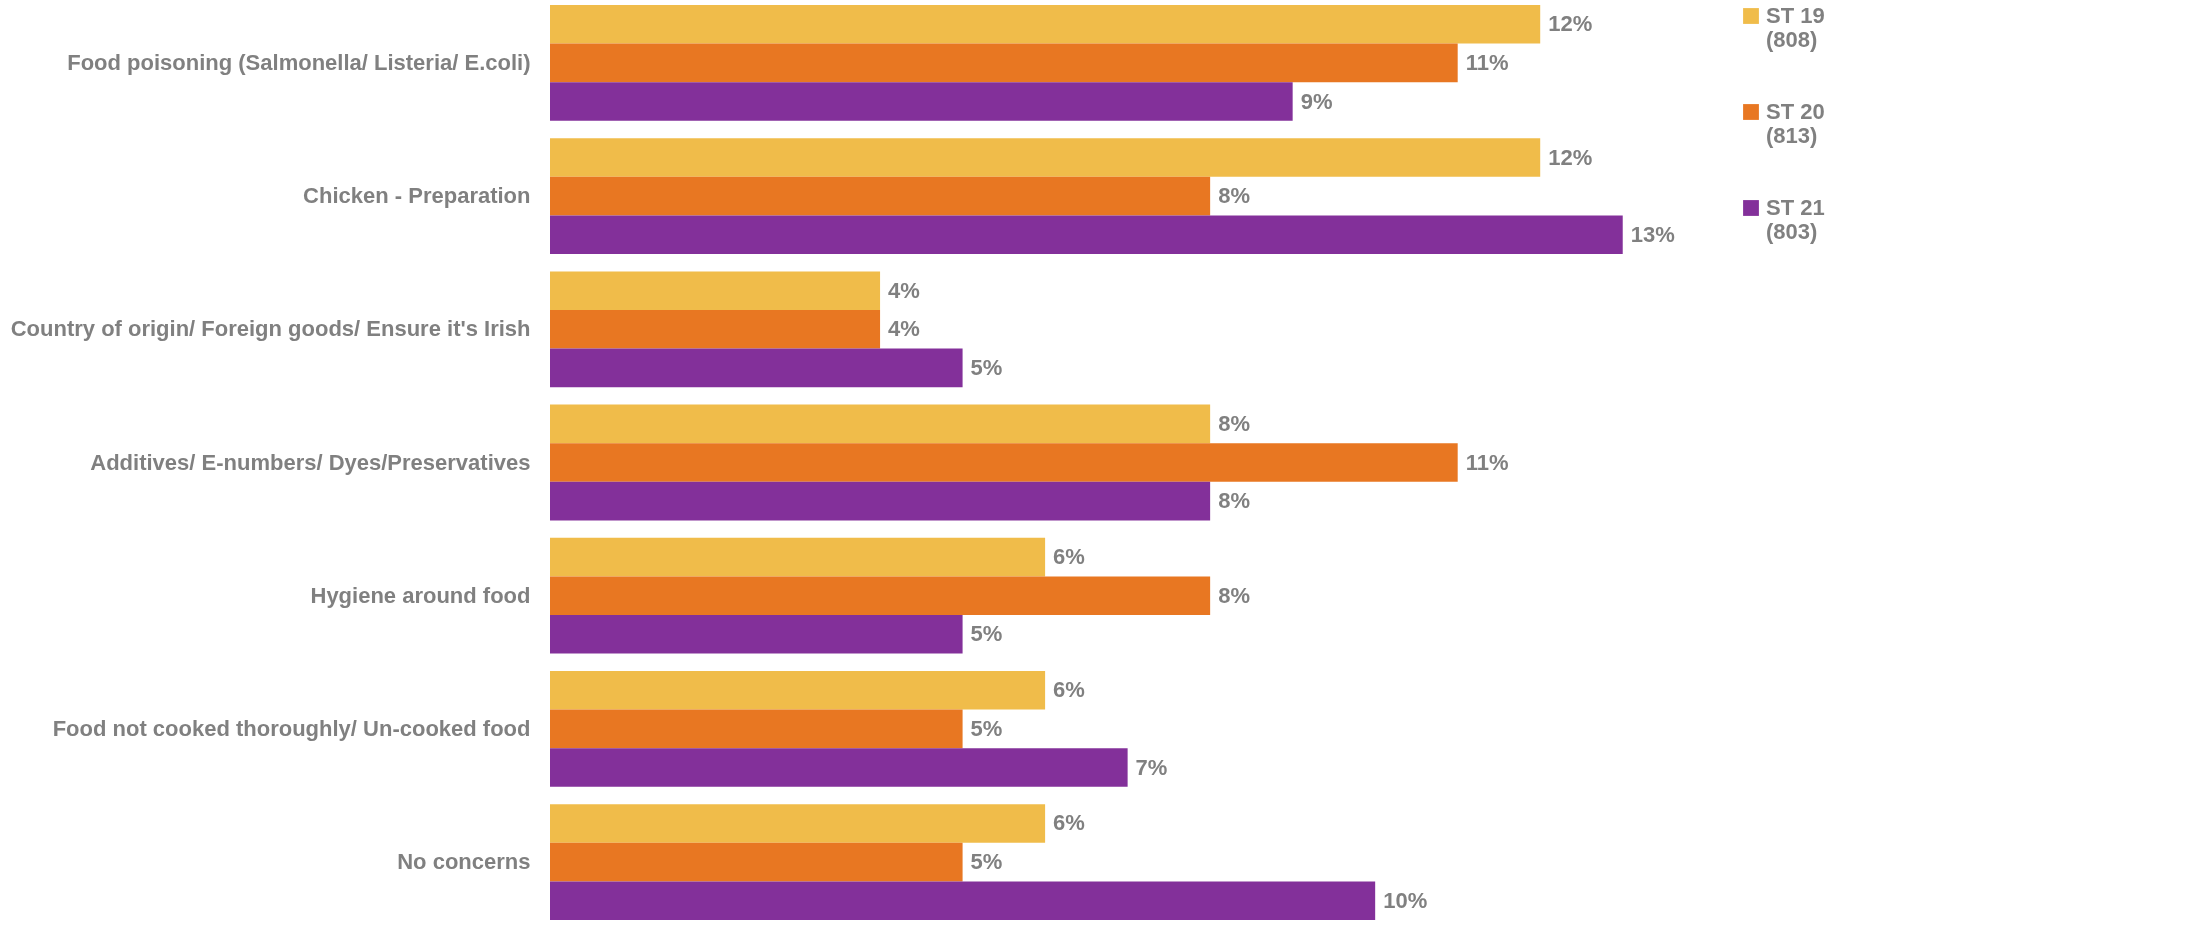 This screenshot has width=2192, height=934. What do you see at coordinates (1151, 767) in the screenshot?
I see `data-label: 7%` at bounding box center [1151, 767].